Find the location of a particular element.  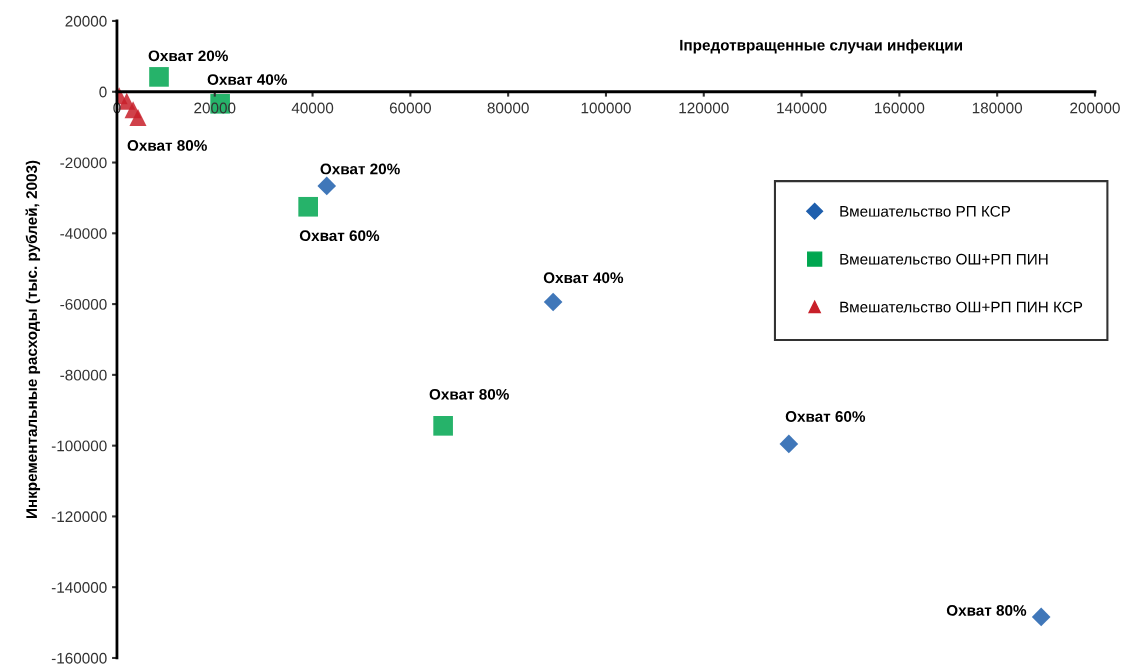

y-tick-label: -160000 is located at coordinates (79, 658).